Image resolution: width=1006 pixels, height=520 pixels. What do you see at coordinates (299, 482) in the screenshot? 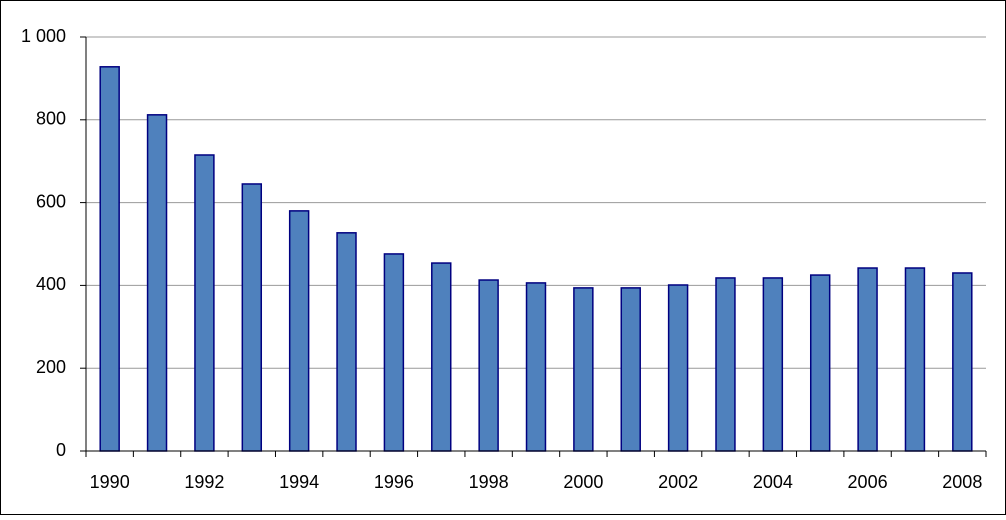
I see `x-tick-label: 1994` at bounding box center [299, 482].